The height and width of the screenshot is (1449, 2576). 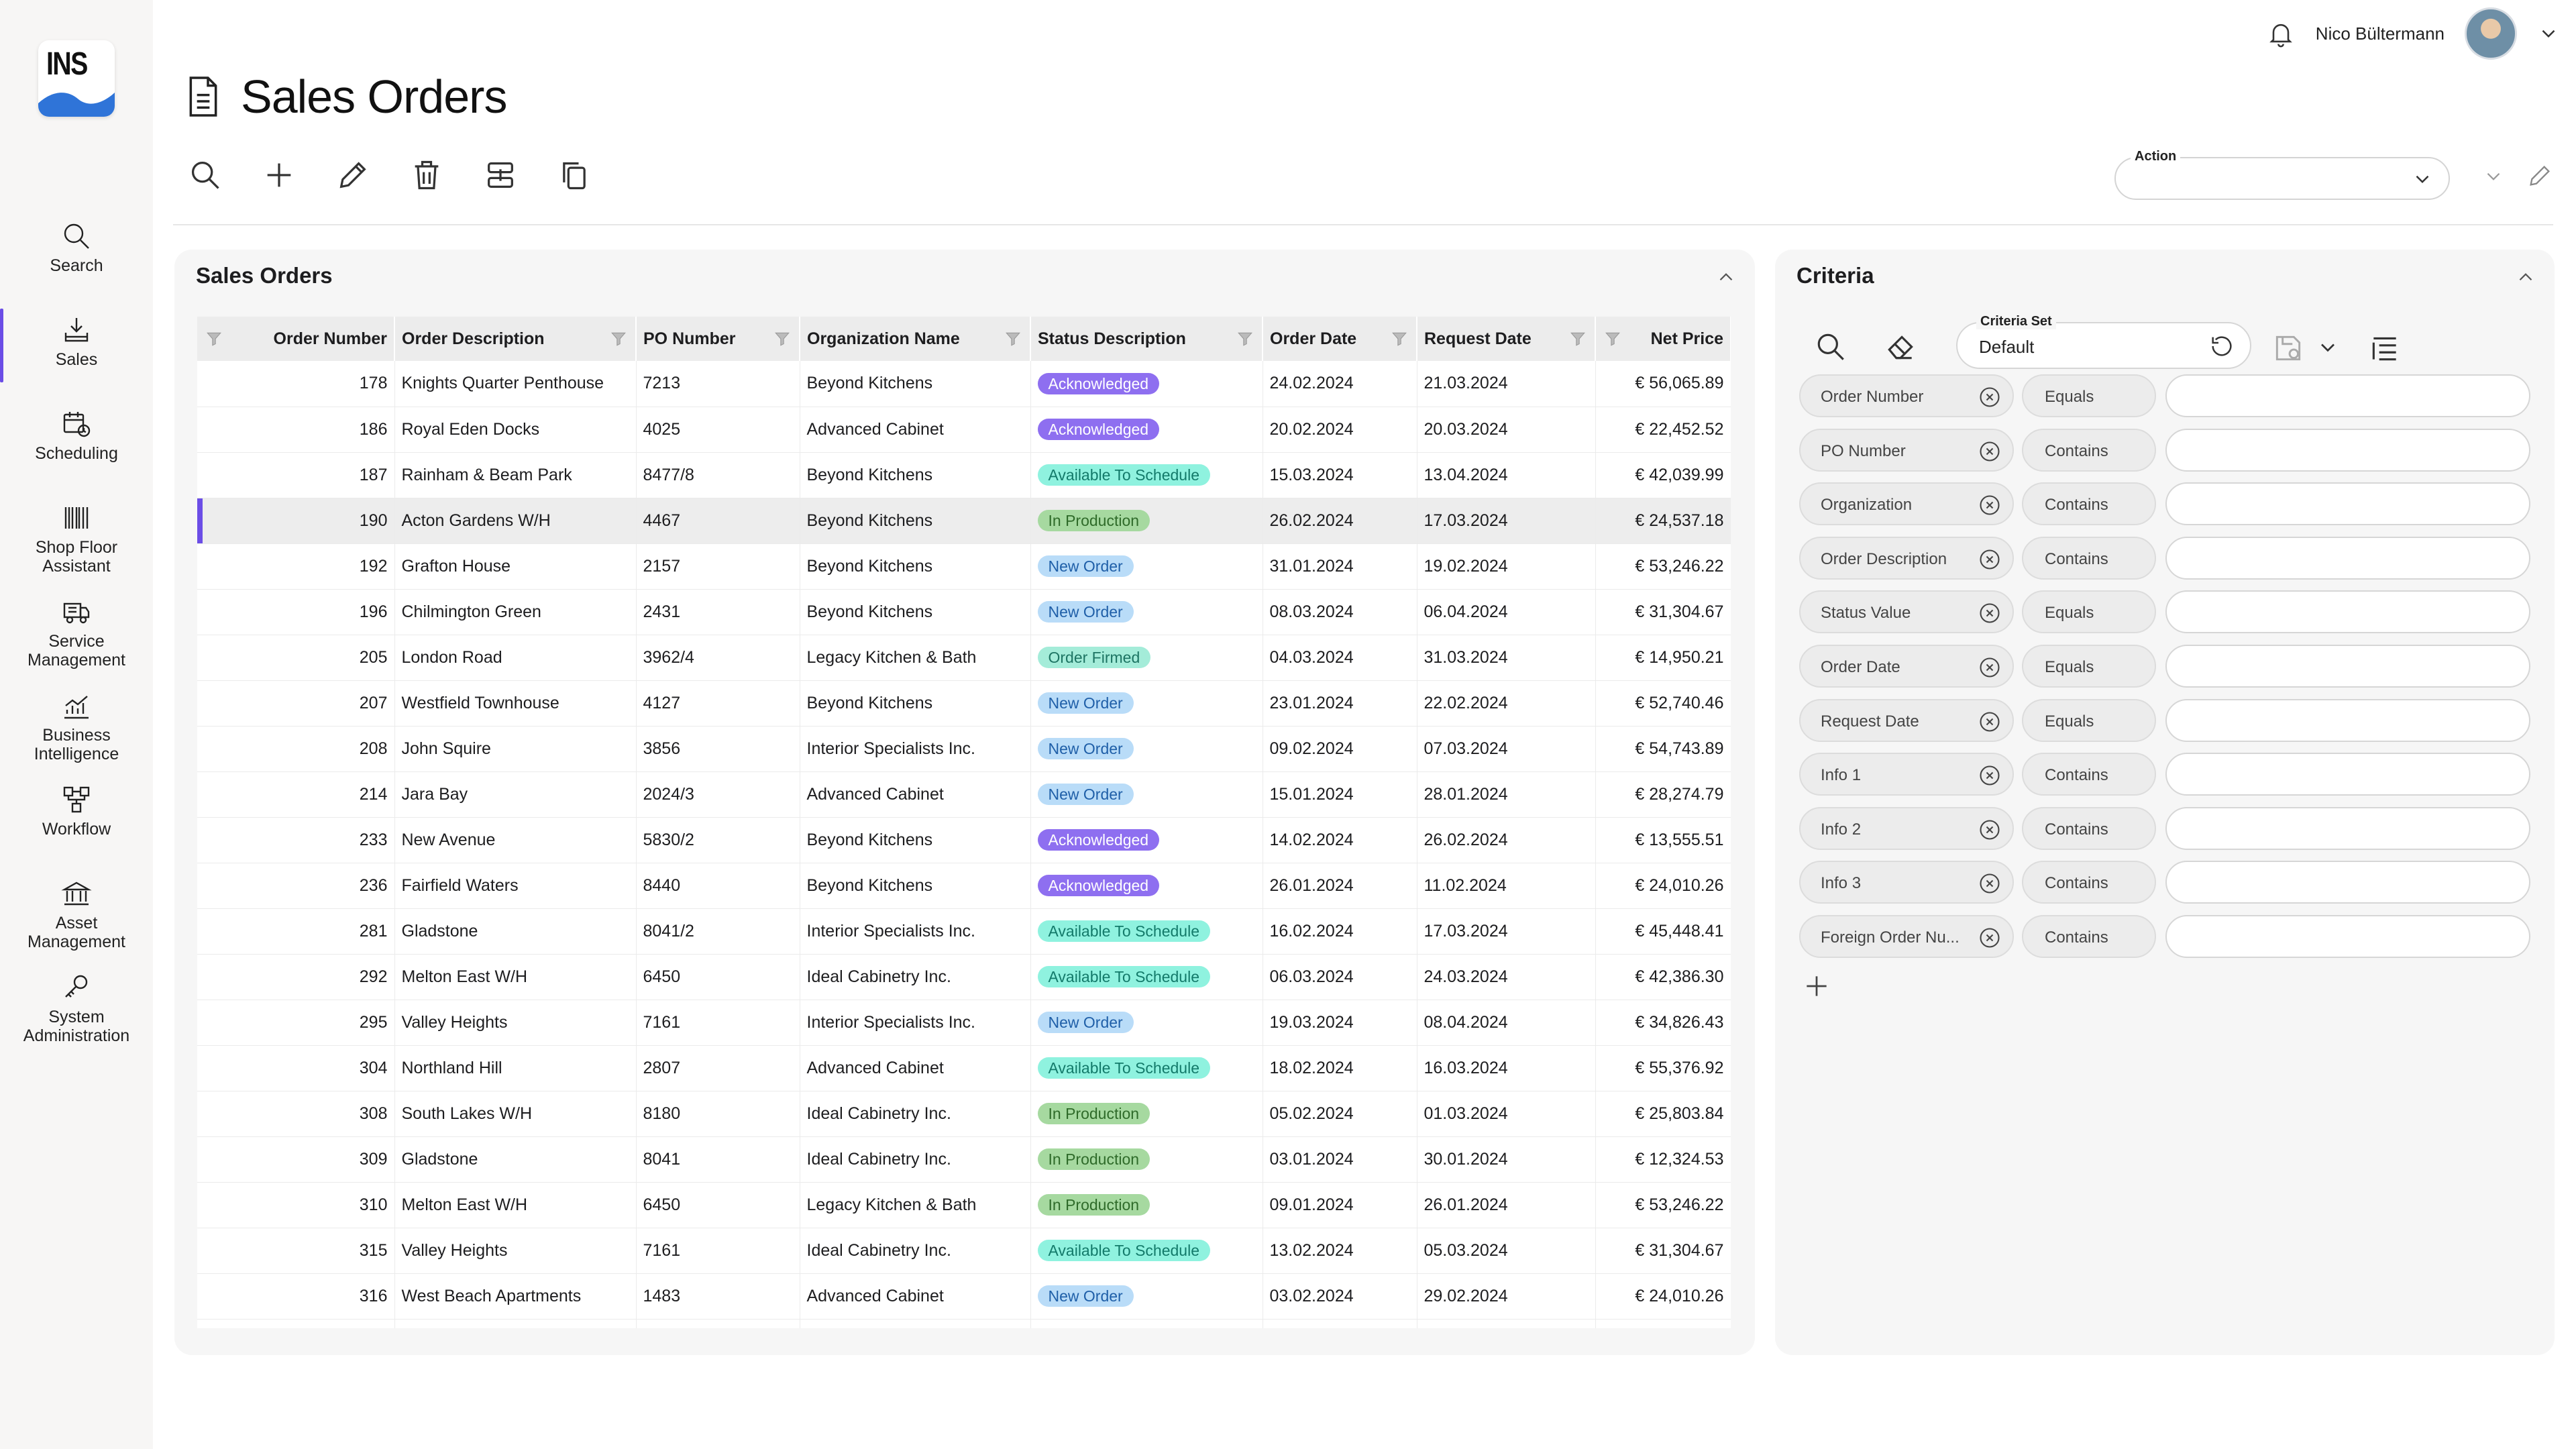 I want to click on criteria-set-select: Criteria Set Default, so click(x=2103, y=341).